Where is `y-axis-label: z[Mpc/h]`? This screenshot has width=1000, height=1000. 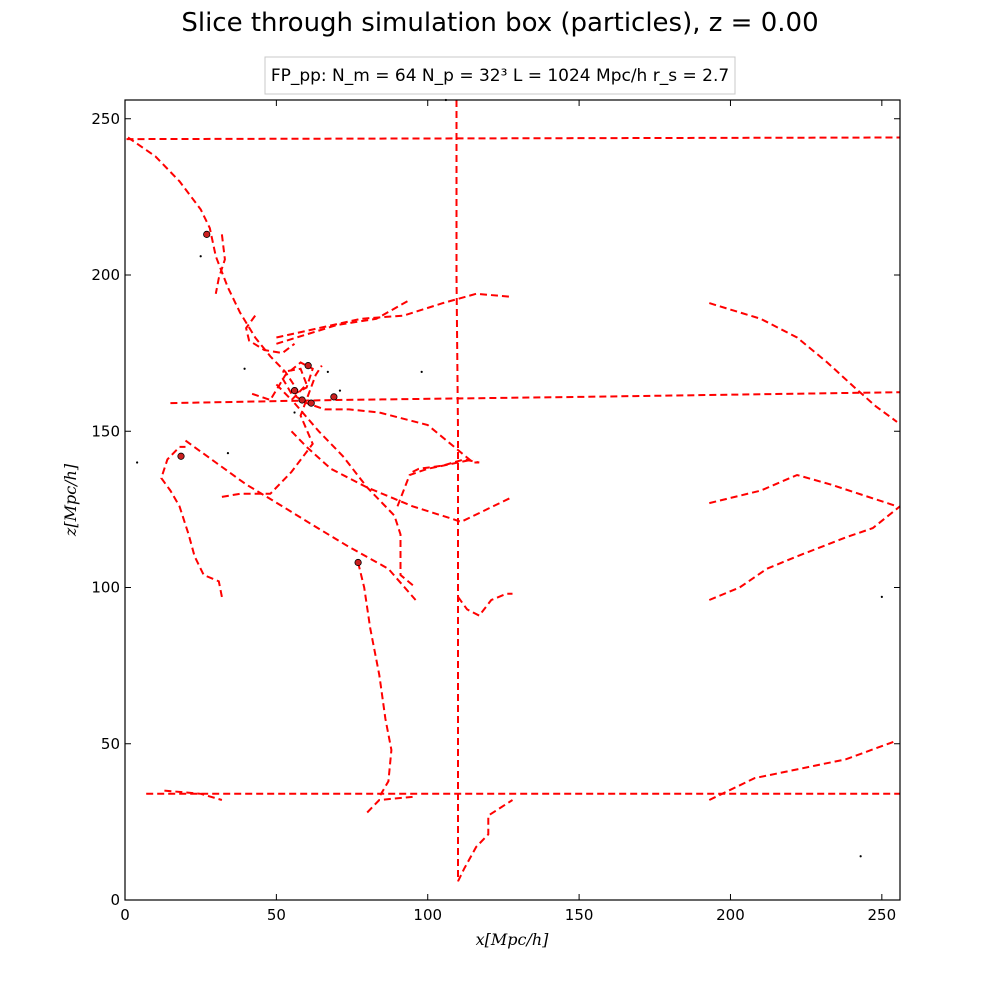
y-axis-label: z[Mpc/h] is located at coordinates (70, 500).